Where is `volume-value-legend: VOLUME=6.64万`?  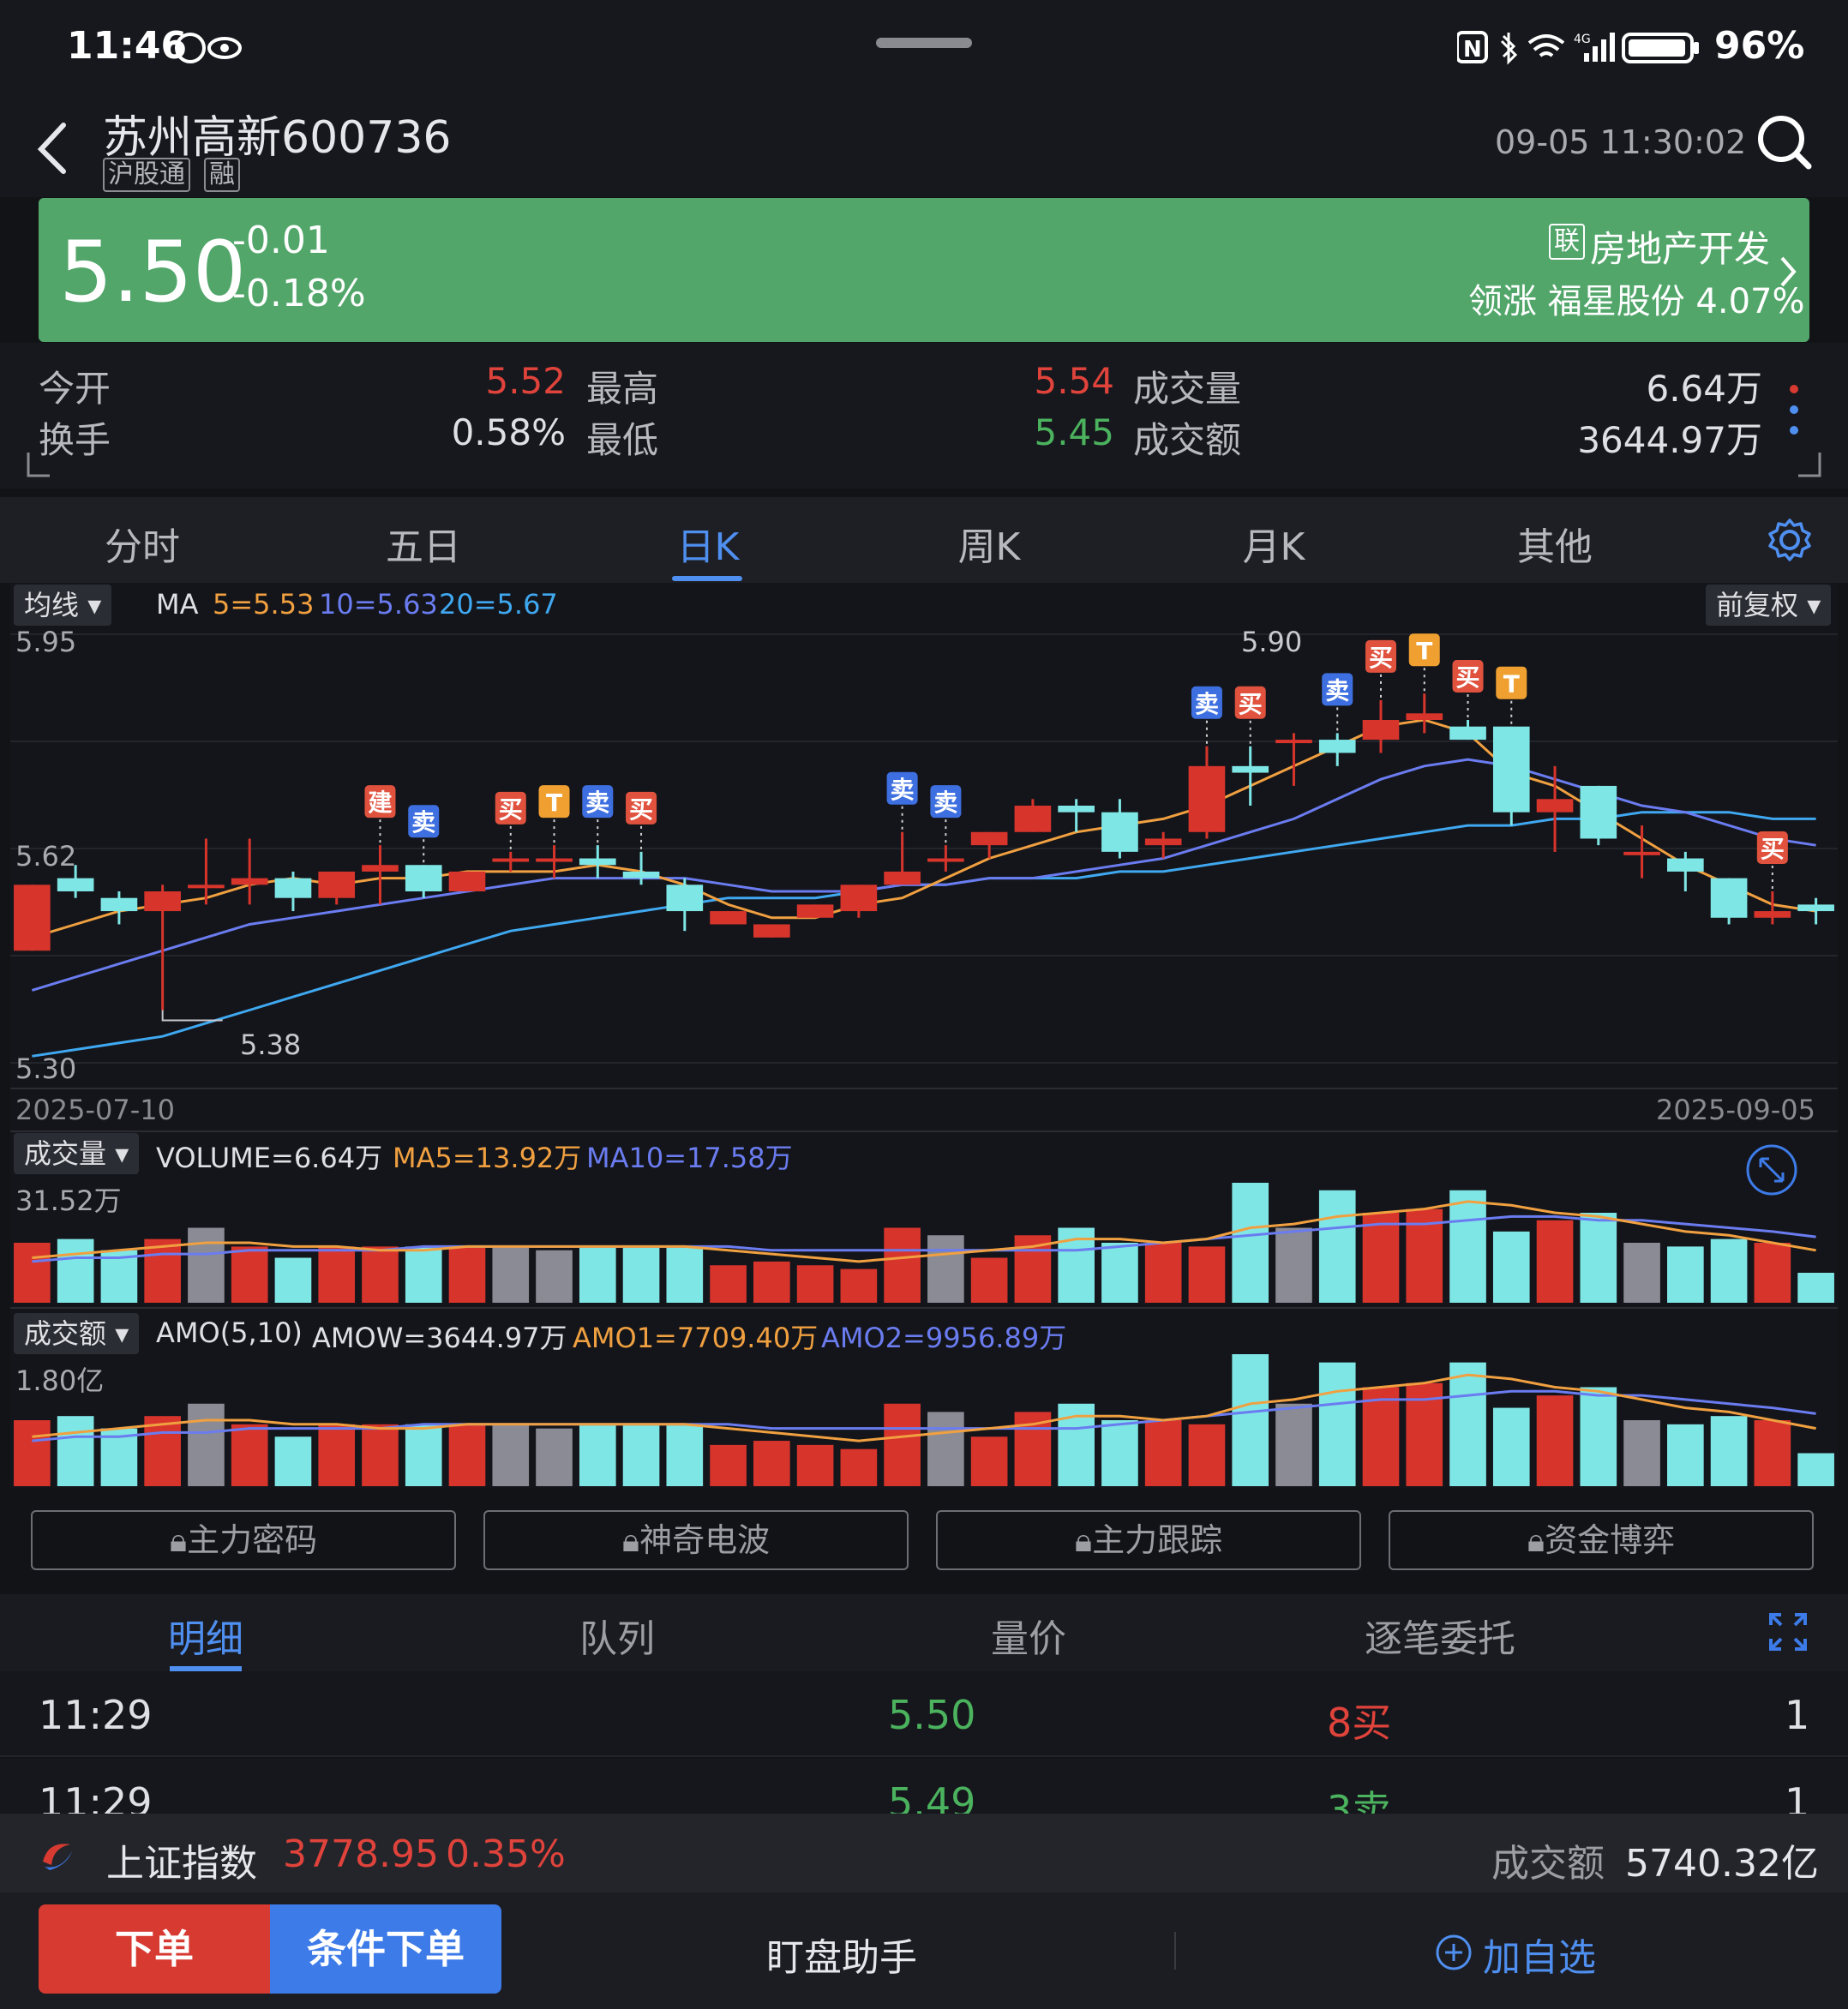 volume-value-legend: VOLUME=6.64万 is located at coordinates (269, 1158).